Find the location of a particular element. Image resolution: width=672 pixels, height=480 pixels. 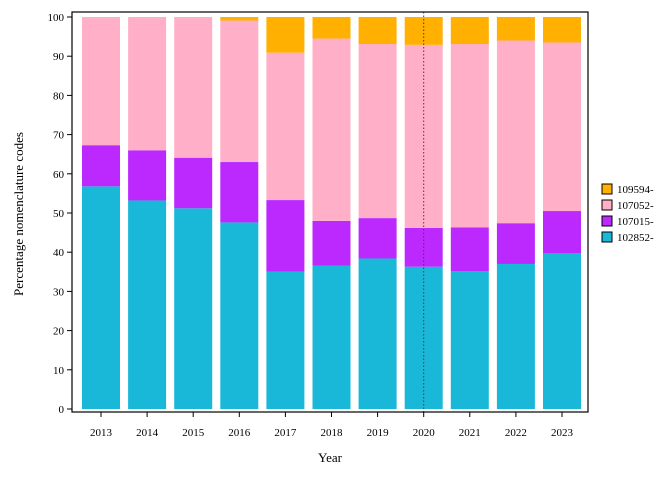

x-tick-label-2015: 2015 is located at coordinates (193, 433).